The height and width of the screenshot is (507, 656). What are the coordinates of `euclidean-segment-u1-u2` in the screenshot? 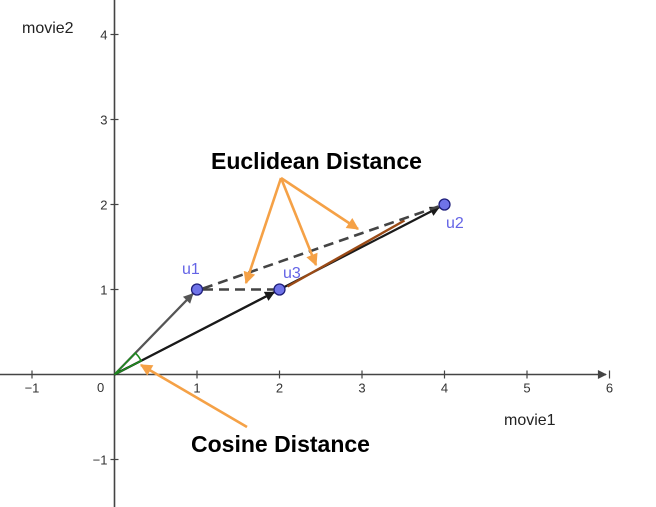 It's located at (320, 247).